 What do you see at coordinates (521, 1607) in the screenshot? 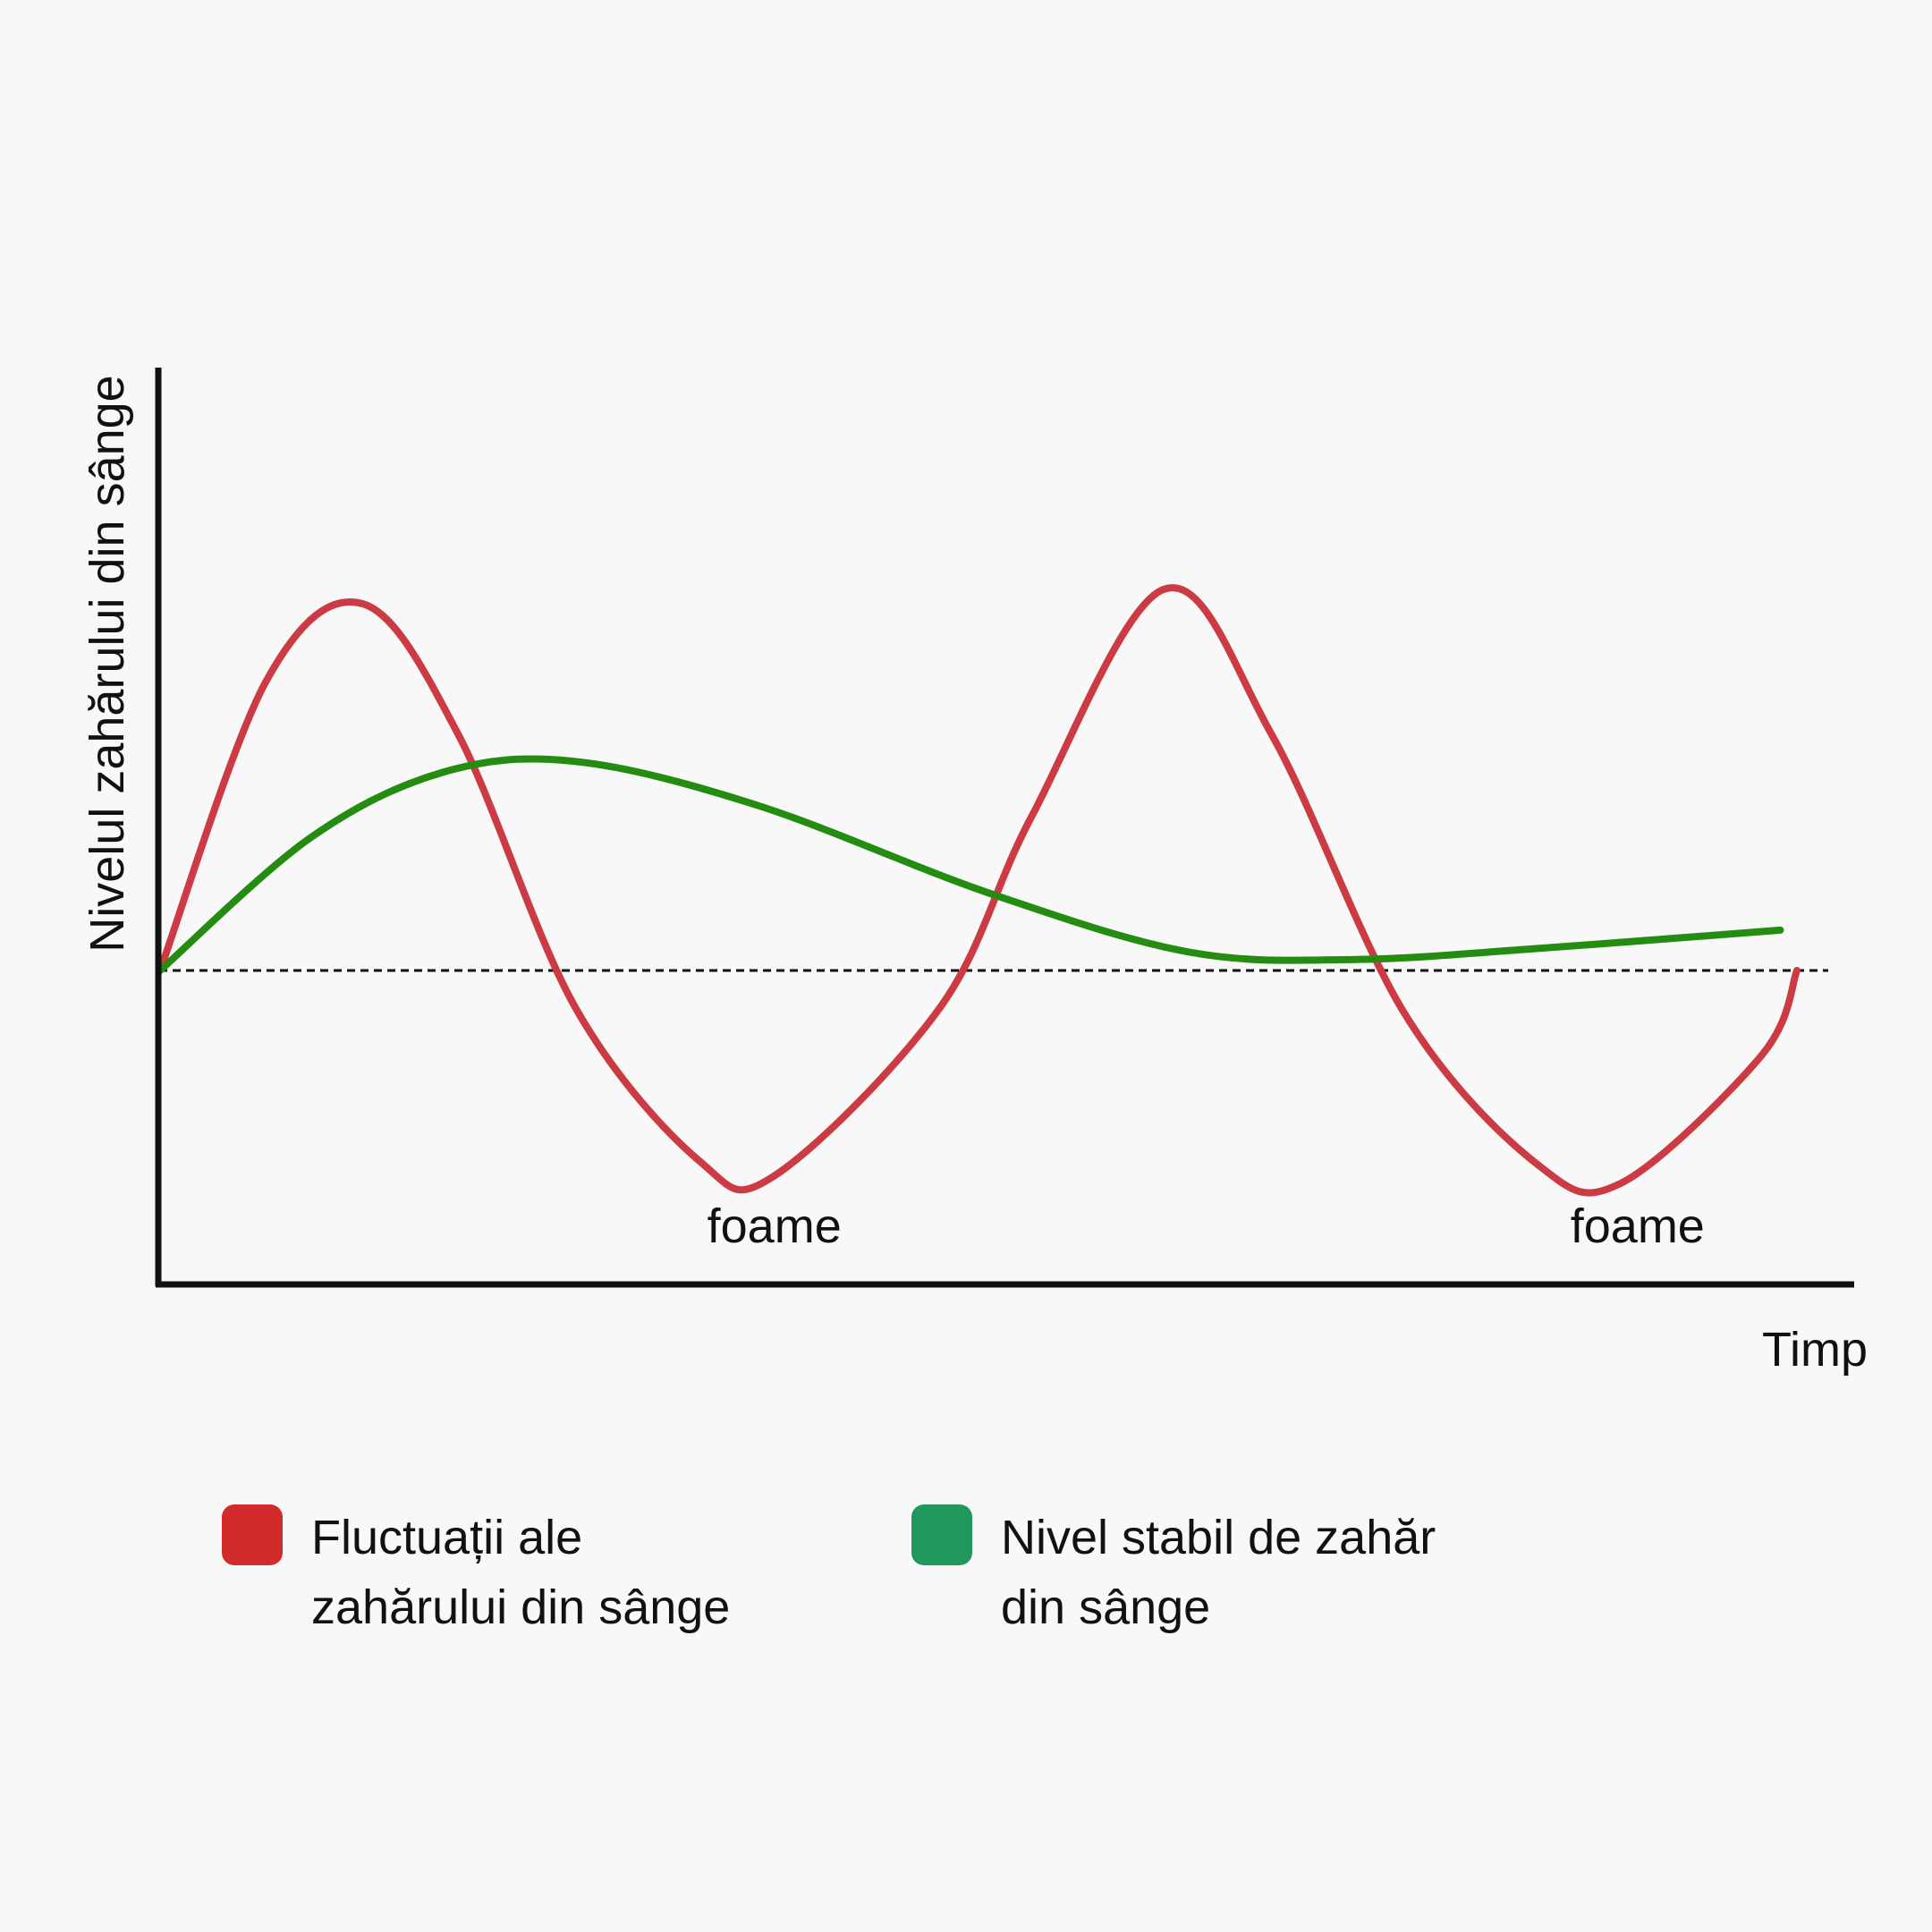
I see `legend-label-line2: zahărului din sânge` at bounding box center [521, 1607].